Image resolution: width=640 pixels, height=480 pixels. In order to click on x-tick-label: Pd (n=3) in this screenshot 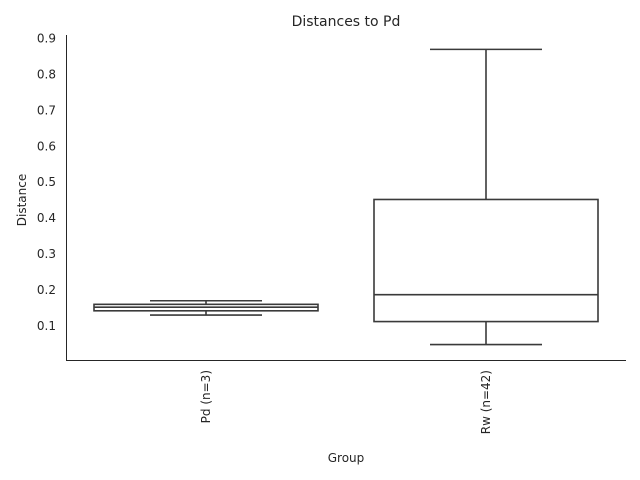, I will do `click(206, 396)`.